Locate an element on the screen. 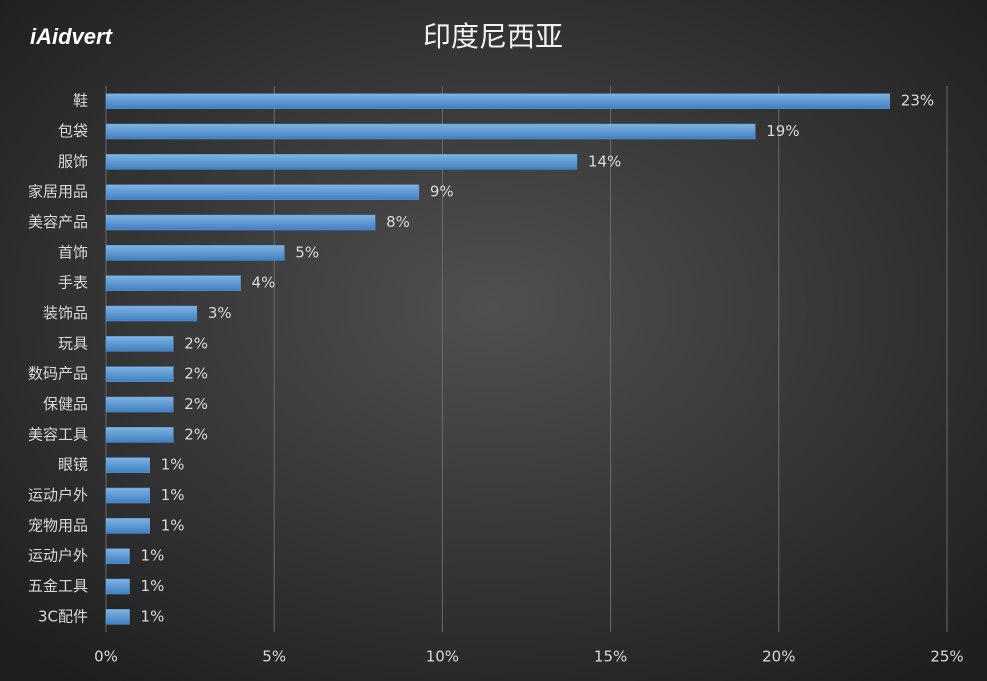 The height and width of the screenshot is (681, 987). x-tick-label: 5% is located at coordinates (274, 657).